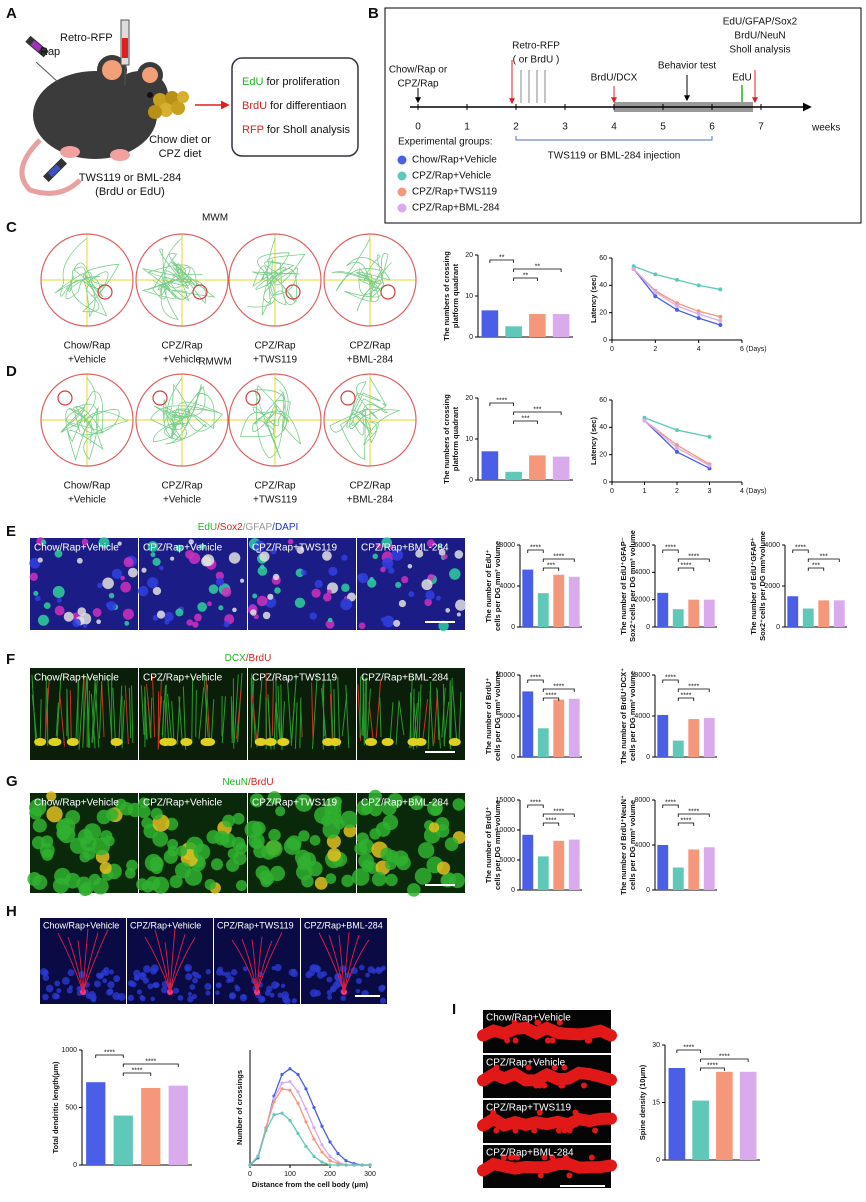  What do you see at coordinates (488, 585) in the screenshot?
I see `y-axis-label: The number of EdU⁺` at bounding box center [488, 585].